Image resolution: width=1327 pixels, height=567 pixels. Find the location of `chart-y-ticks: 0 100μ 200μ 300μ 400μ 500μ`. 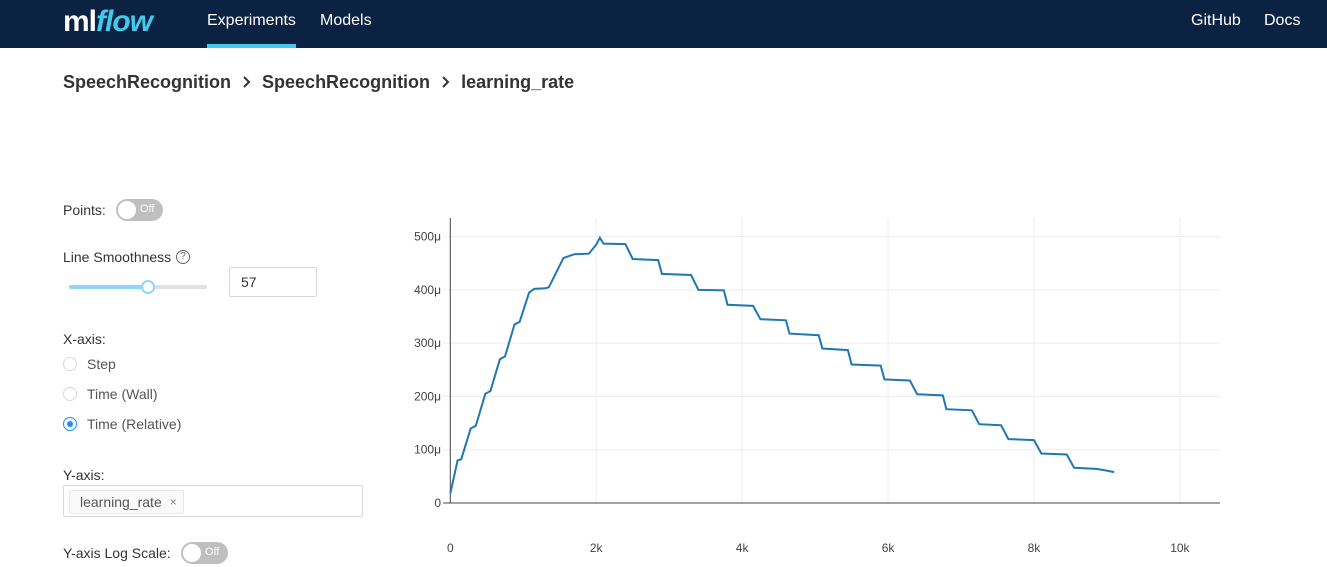

chart-y-ticks: 0 100μ 200μ 300μ 400μ 500μ is located at coordinates (427, 370).